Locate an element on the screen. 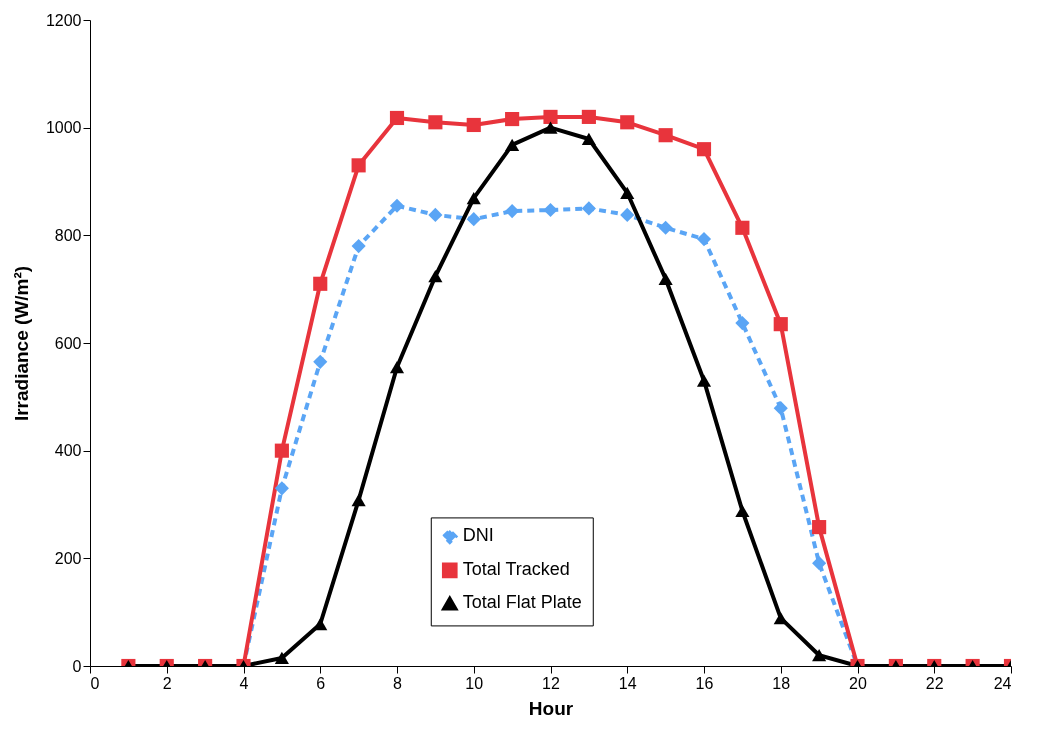  x-tick-label: 18 is located at coordinates (781, 683).